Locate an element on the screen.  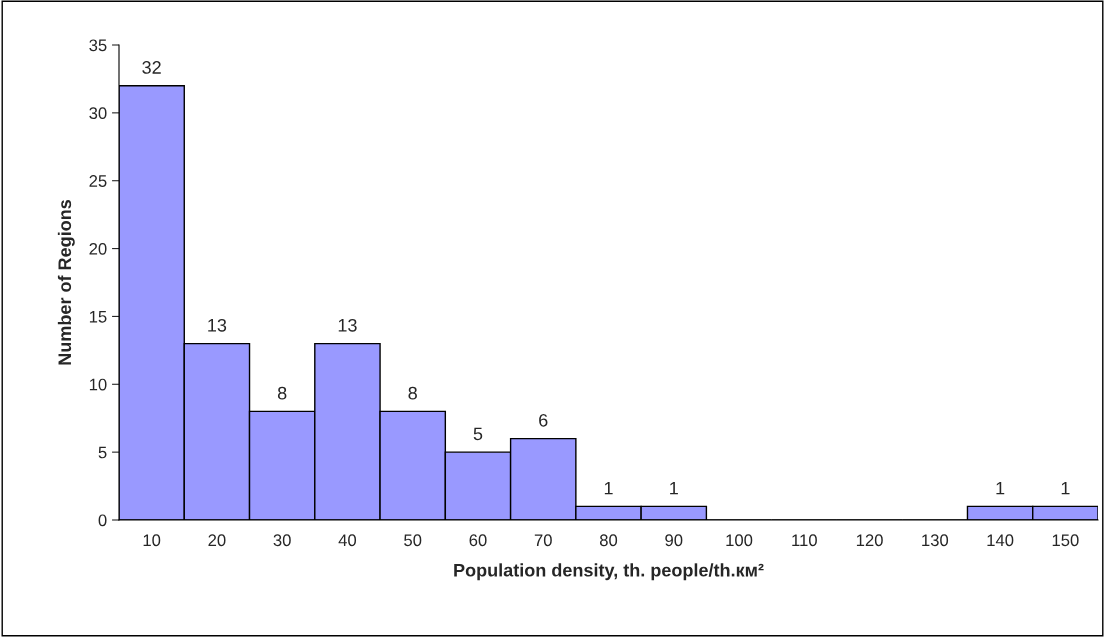
x-tick-label: 40 is located at coordinates (347, 540).